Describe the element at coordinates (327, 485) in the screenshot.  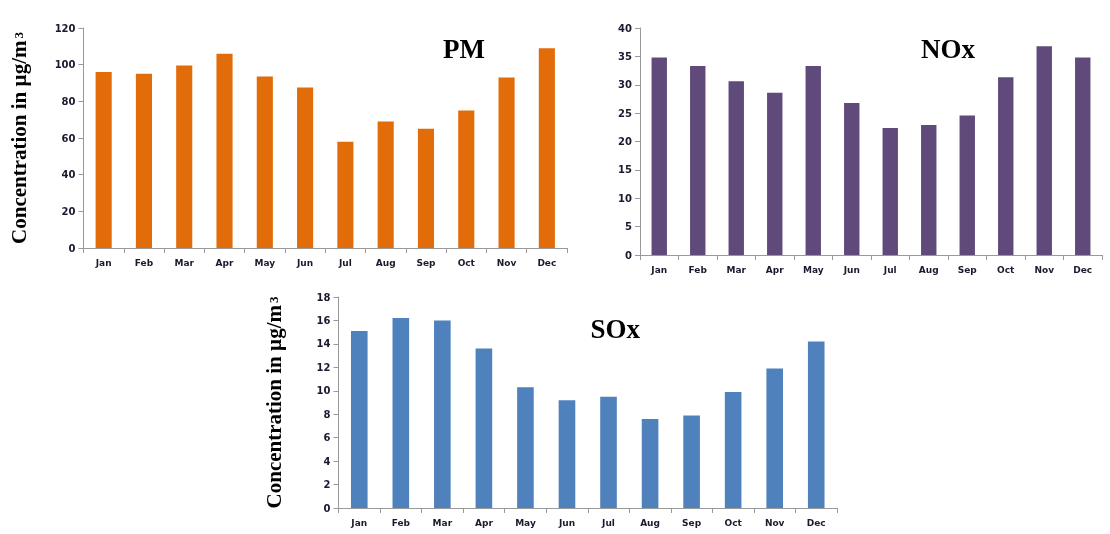
I see `y-tick-label: 2` at that location.